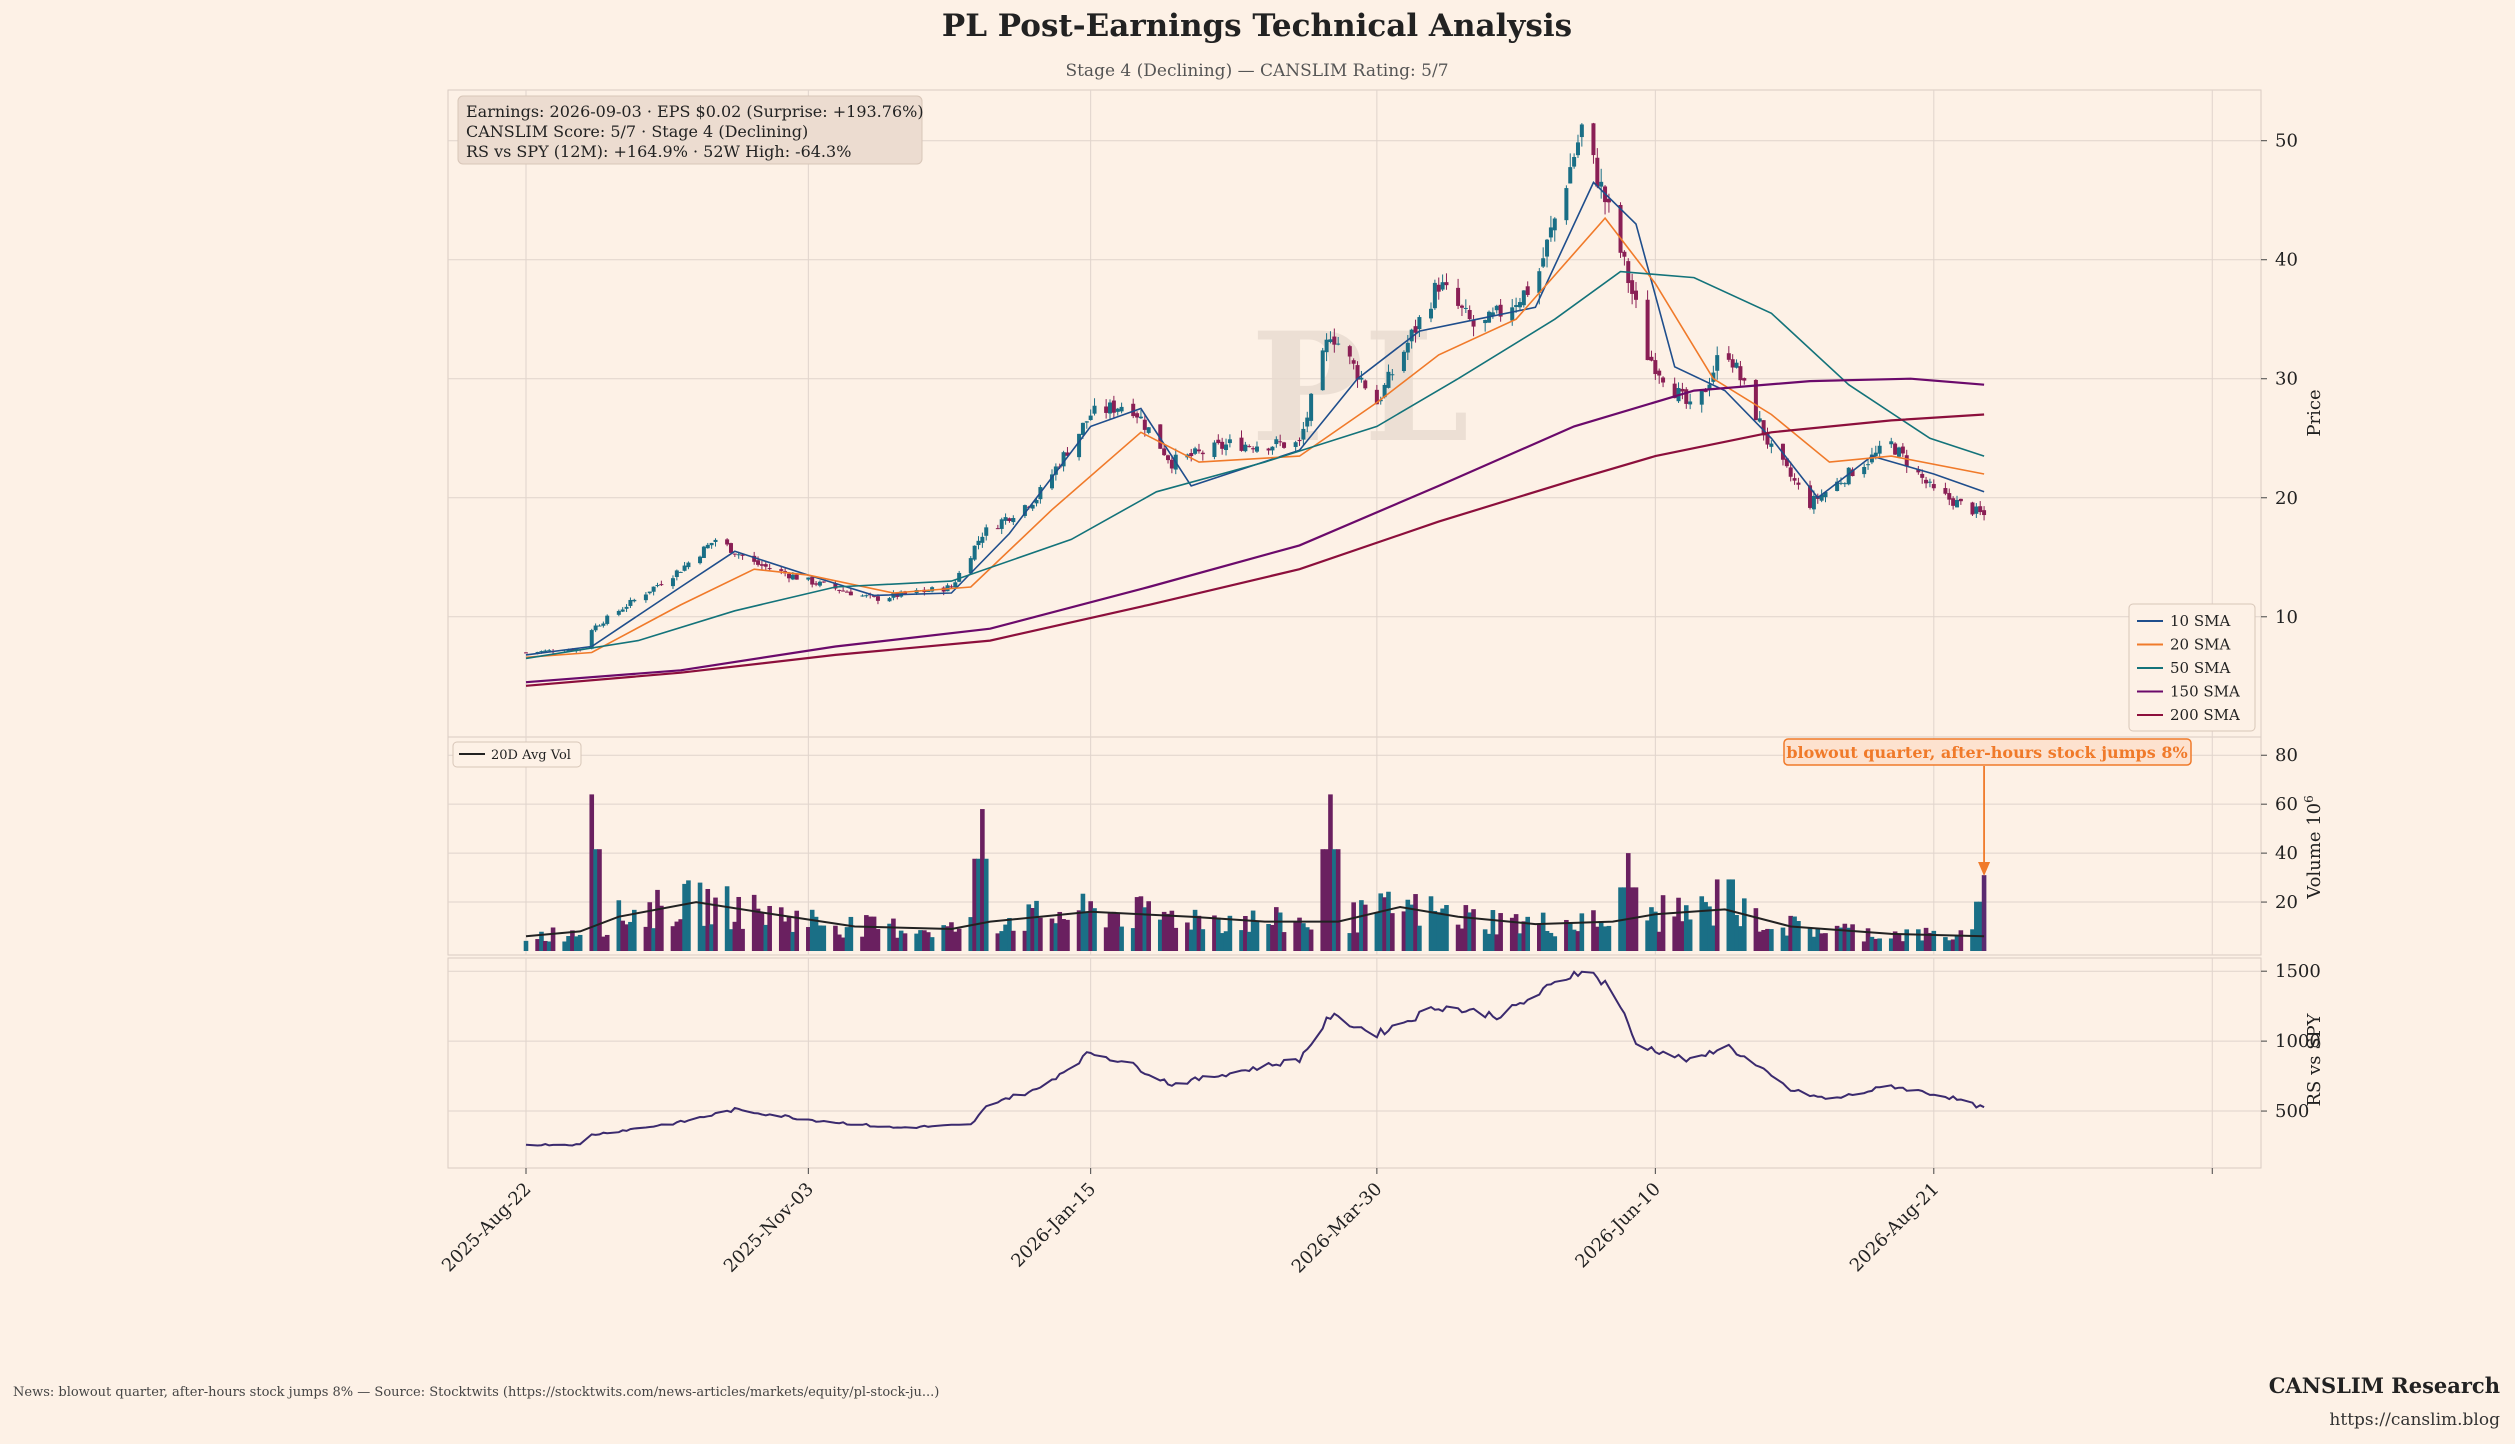 The width and height of the screenshot is (2515, 1444). Describe the element at coordinates (2298, 1041) in the screenshot. I see `rs-tick-label: 1000` at that location.